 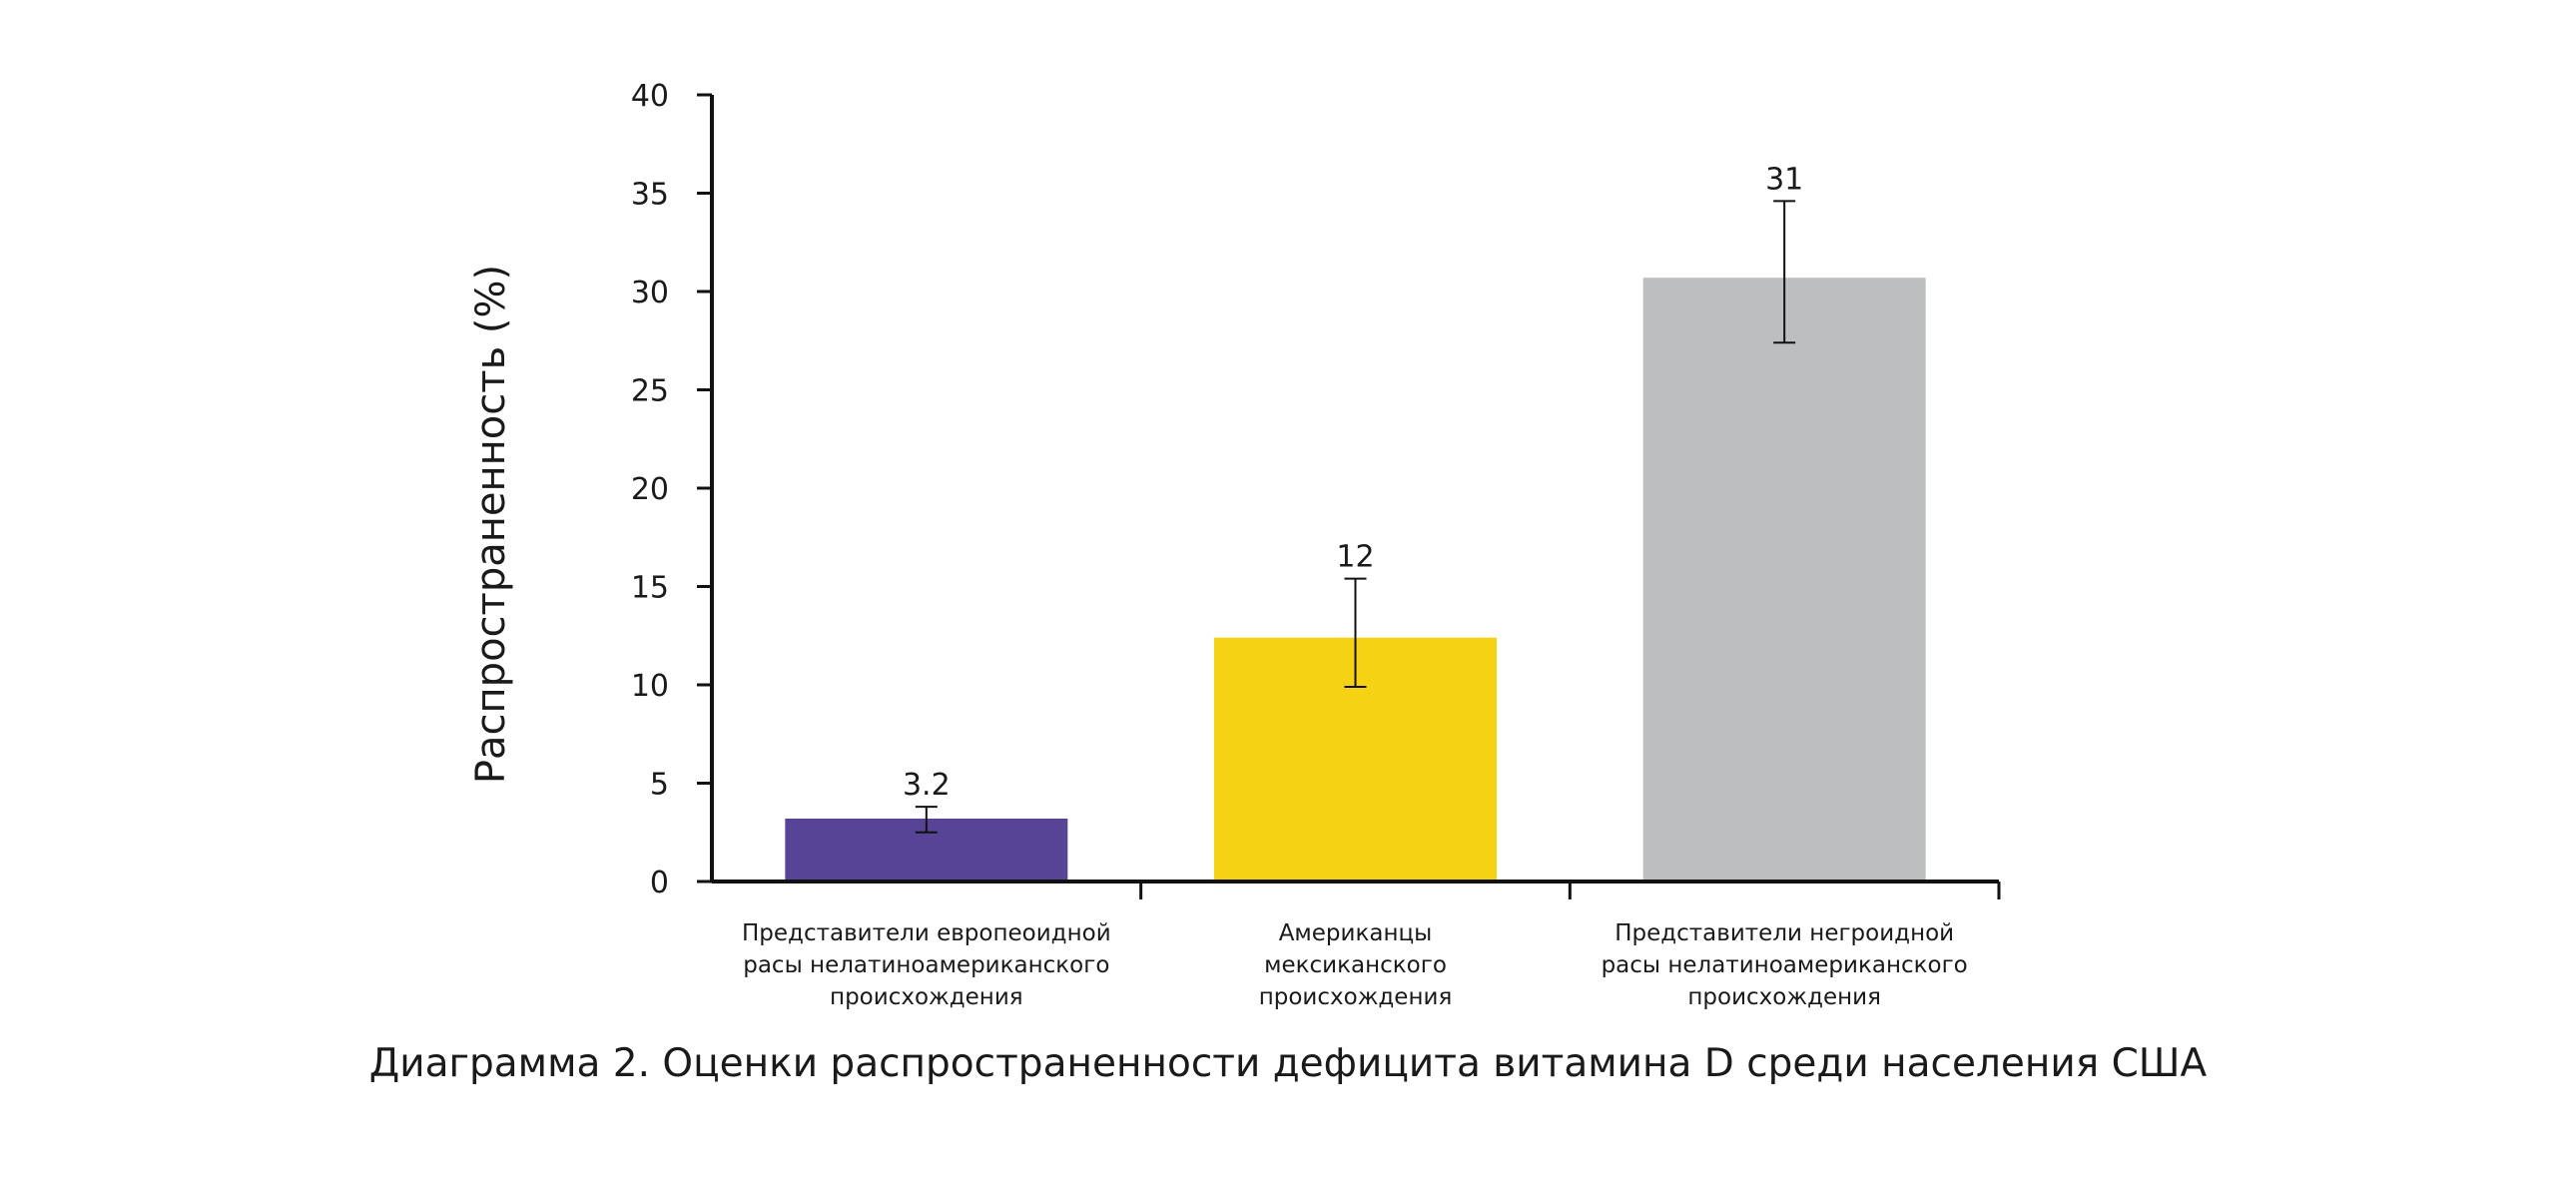 I want to click on x-category-label: Американцы мексиканского происхождения, so click(x=1356, y=965).